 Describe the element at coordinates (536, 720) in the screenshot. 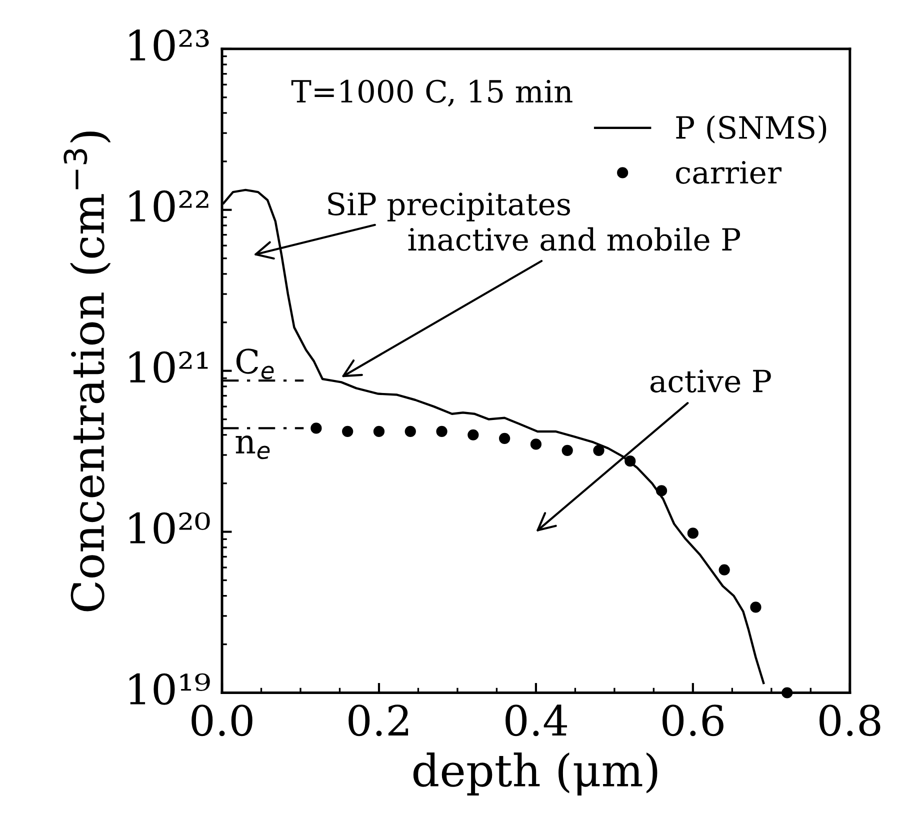

I see `x-tick-label: 0.4` at that location.